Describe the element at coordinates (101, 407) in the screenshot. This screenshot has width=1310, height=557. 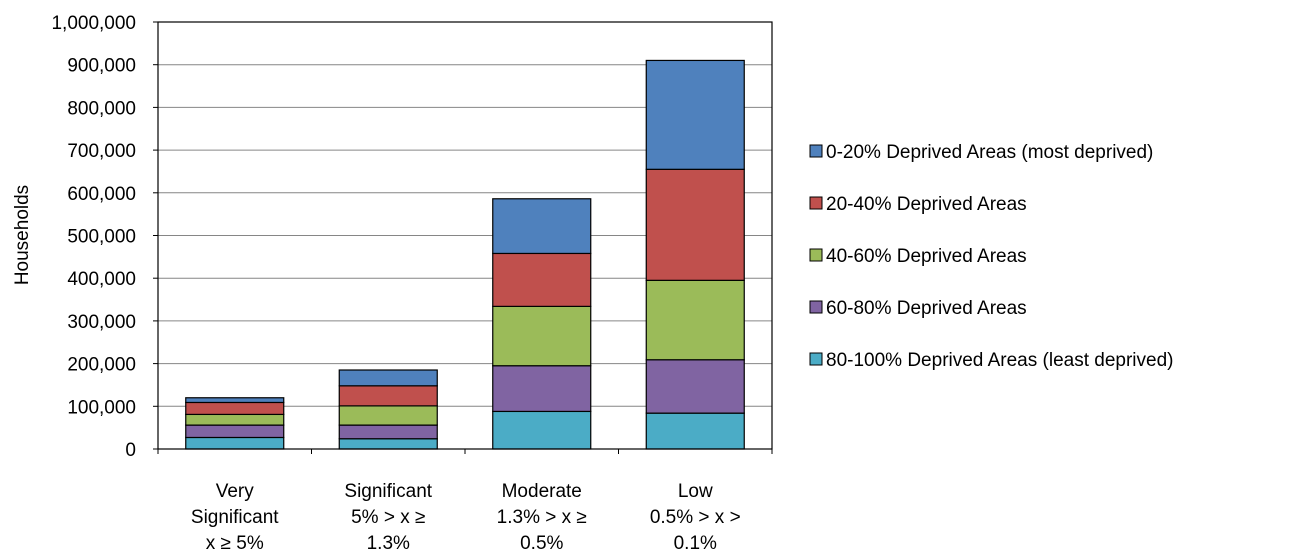
I see `y-tick-label: 100,000` at that location.